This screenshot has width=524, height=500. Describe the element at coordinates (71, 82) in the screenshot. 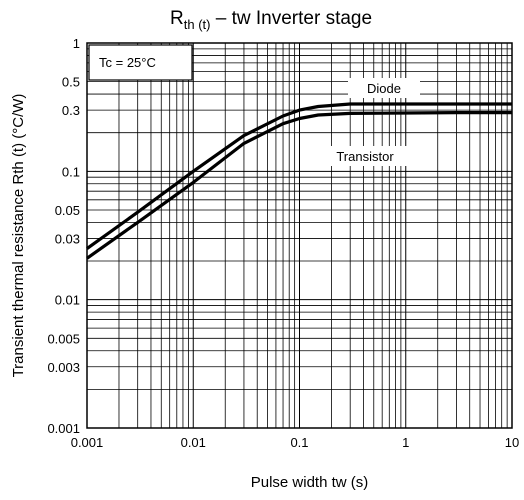

I see `y-tick-label: 0.5` at that location.